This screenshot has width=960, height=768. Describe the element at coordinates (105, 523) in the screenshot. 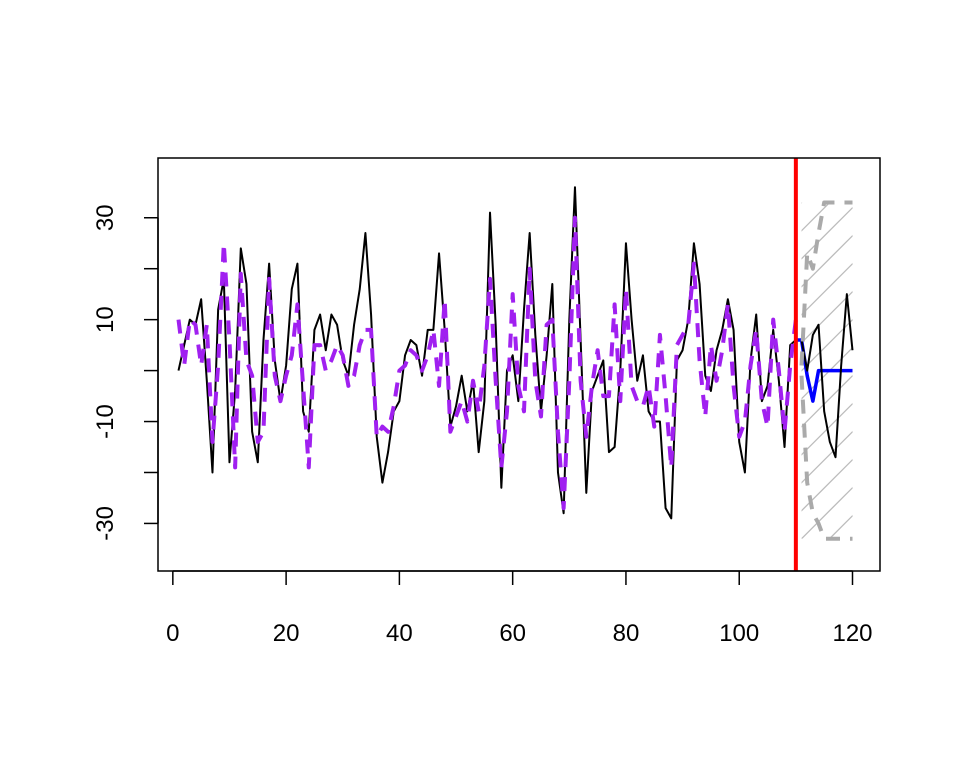

I see `y-tick-label: -30` at that location.